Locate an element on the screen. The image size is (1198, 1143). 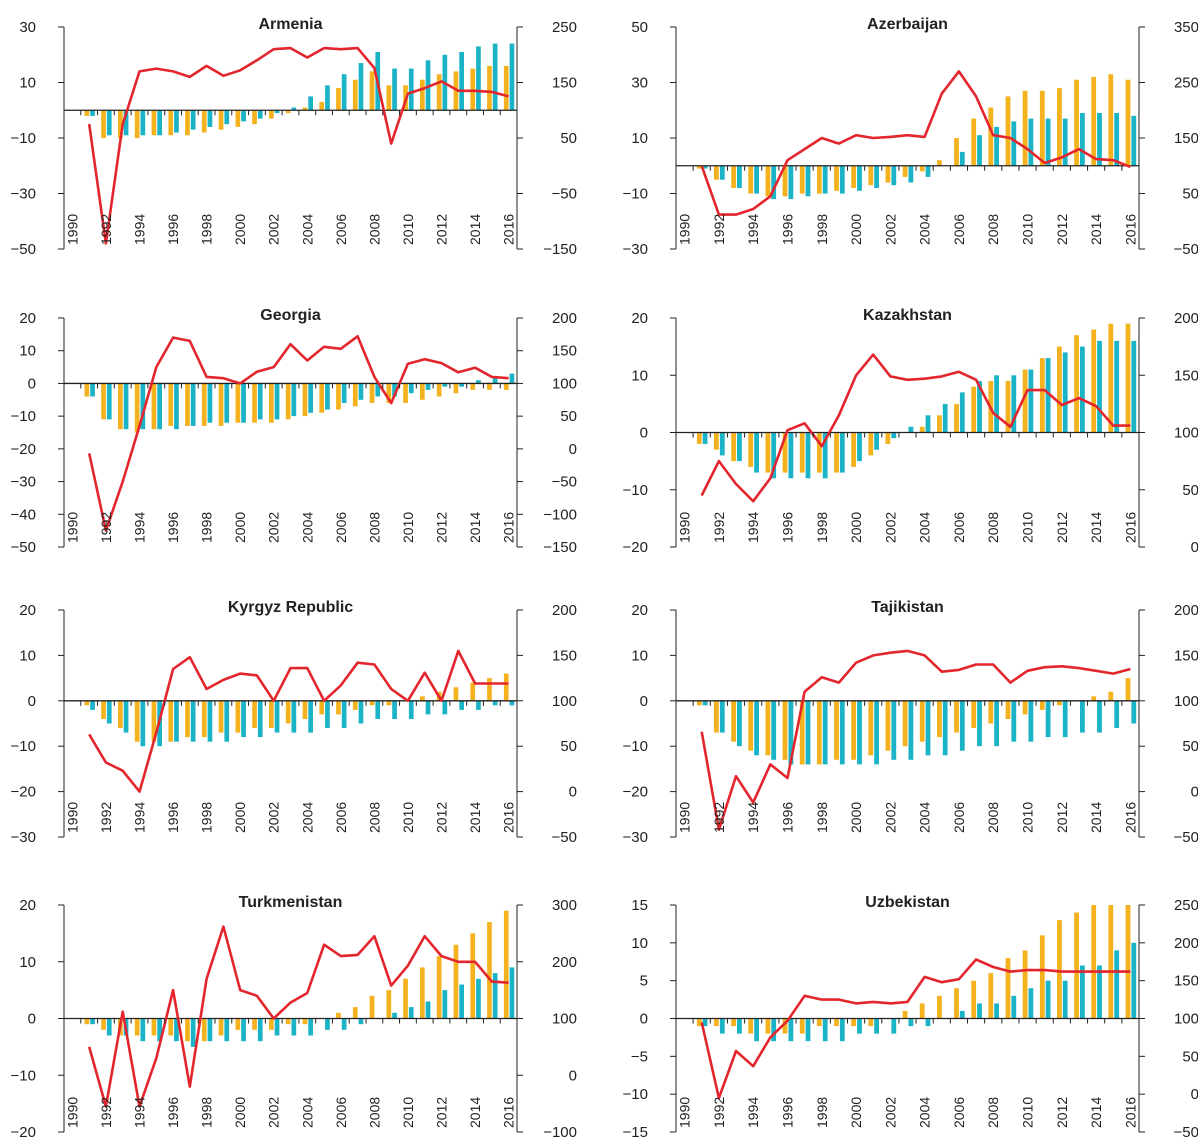
series-line is located at coordinates (915, 143).